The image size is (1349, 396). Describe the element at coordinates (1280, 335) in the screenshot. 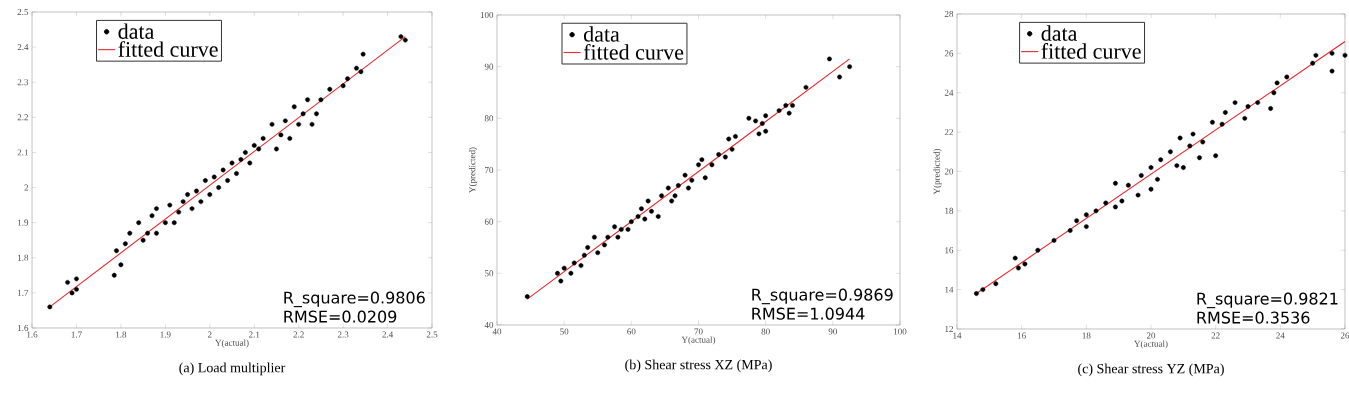

I see `x-tick-label: 24` at that location.